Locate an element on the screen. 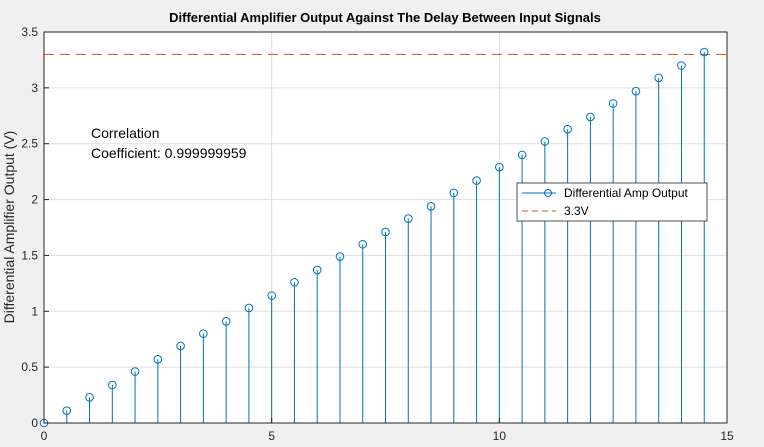  y-tick-label: 3 is located at coordinates (34, 88).